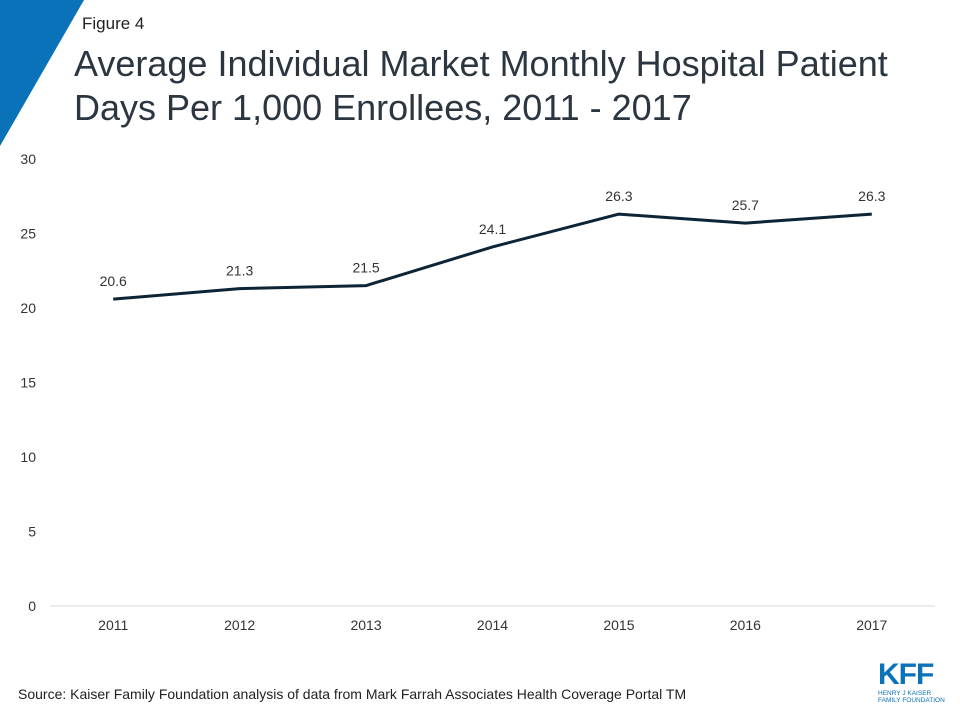  What do you see at coordinates (492, 256) in the screenshot?
I see `series-line` at bounding box center [492, 256].